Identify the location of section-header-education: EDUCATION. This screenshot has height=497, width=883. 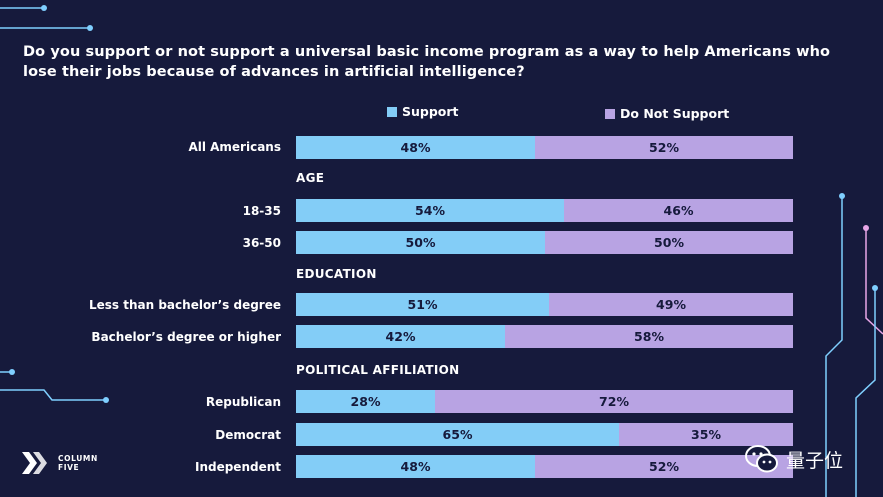
(336, 274).